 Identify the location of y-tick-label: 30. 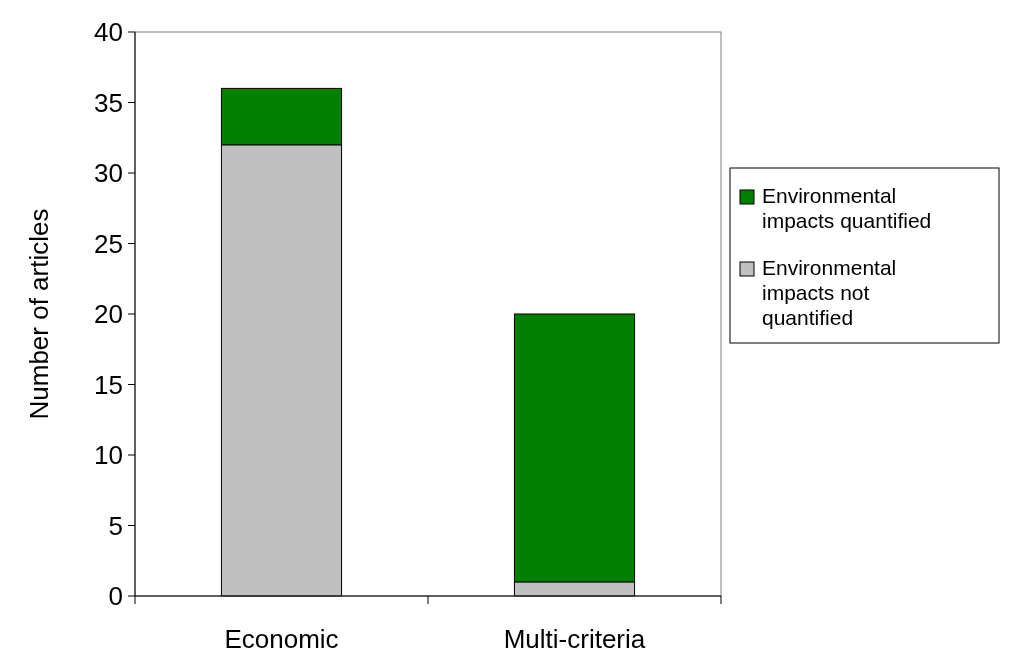
(108, 173).